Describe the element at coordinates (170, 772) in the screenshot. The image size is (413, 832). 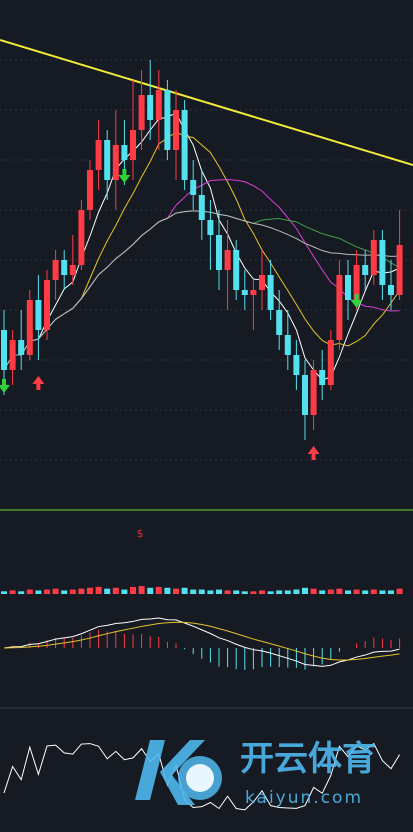
I see `watermark-k` at that location.